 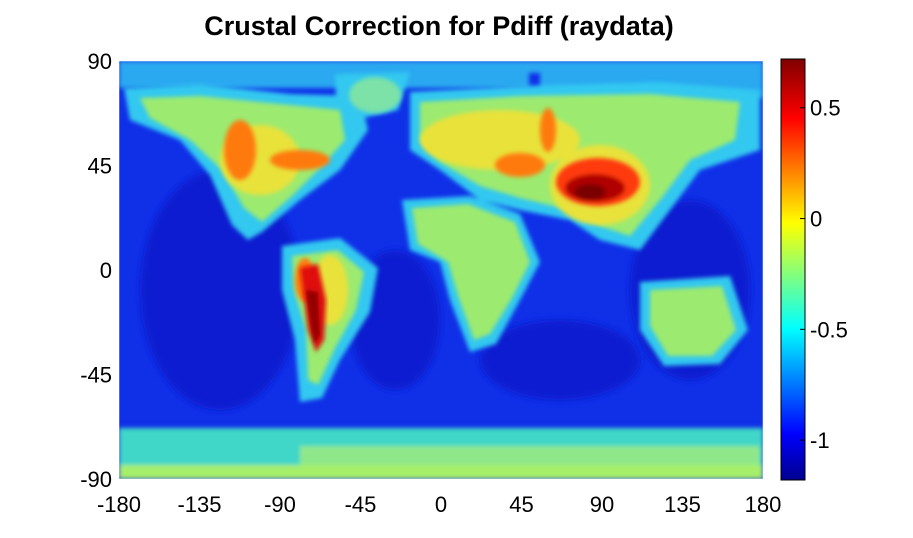 I want to click on x-tick-label: -90, so click(x=280, y=504).